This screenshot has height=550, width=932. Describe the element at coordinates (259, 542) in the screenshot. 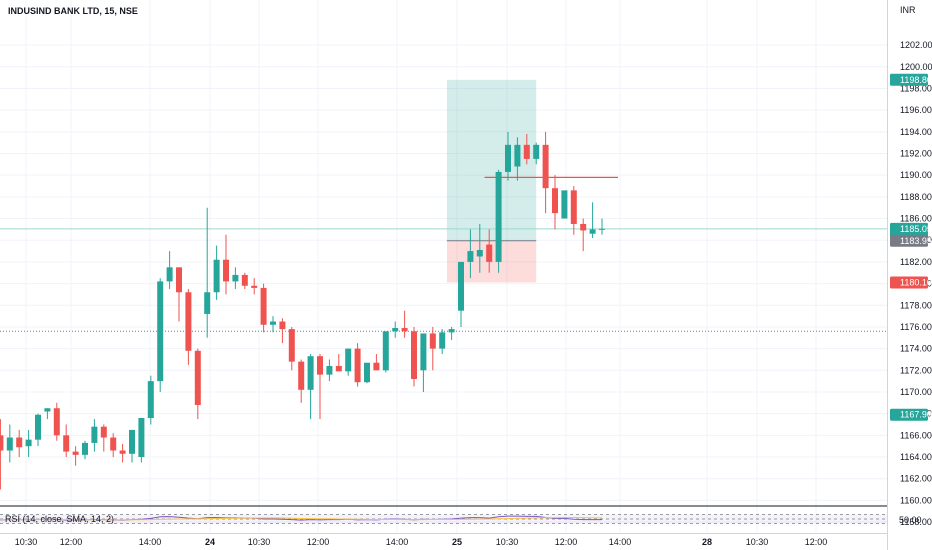

I see `x-tick-label: 10:30` at that location.